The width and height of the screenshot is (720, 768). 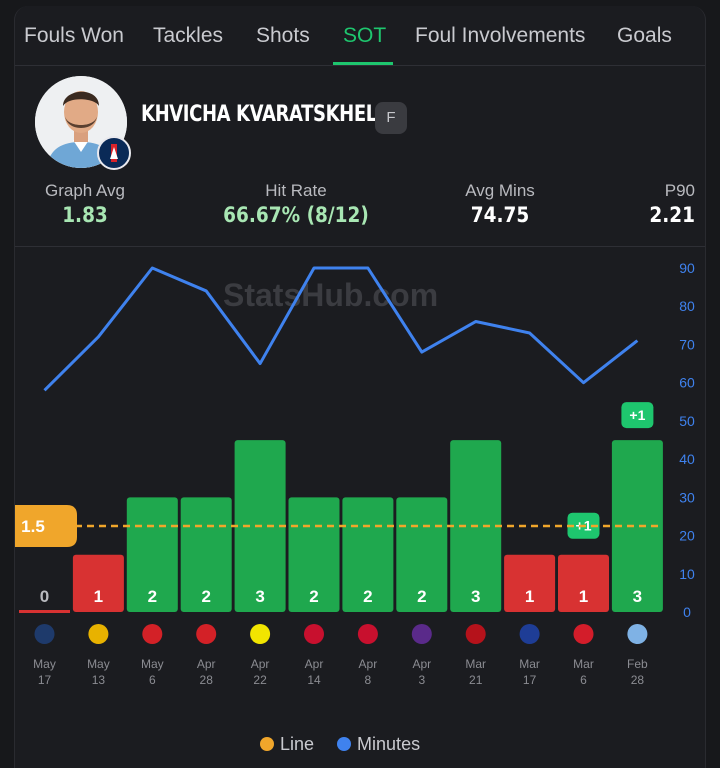 What do you see at coordinates (389, 744) in the screenshot?
I see `legend-minutes-label: Minutes` at bounding box center [389, 744].